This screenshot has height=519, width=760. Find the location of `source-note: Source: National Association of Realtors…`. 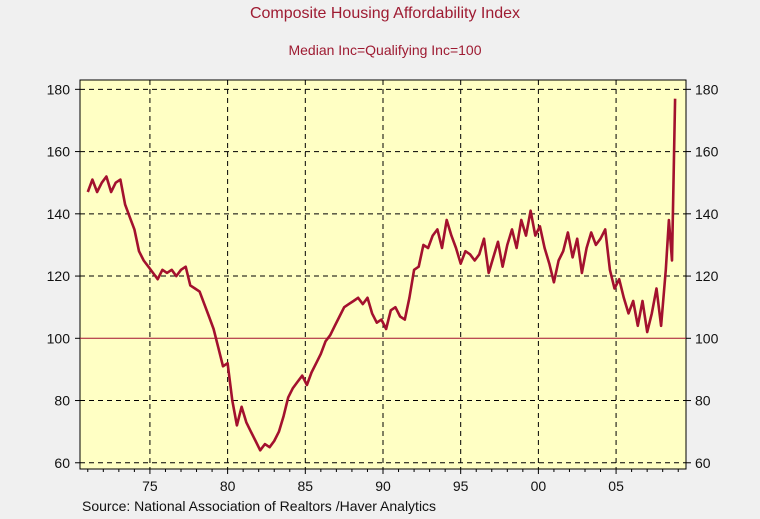

source-note: Source: National Association of Realtors… is located at coordinates (259, 506).